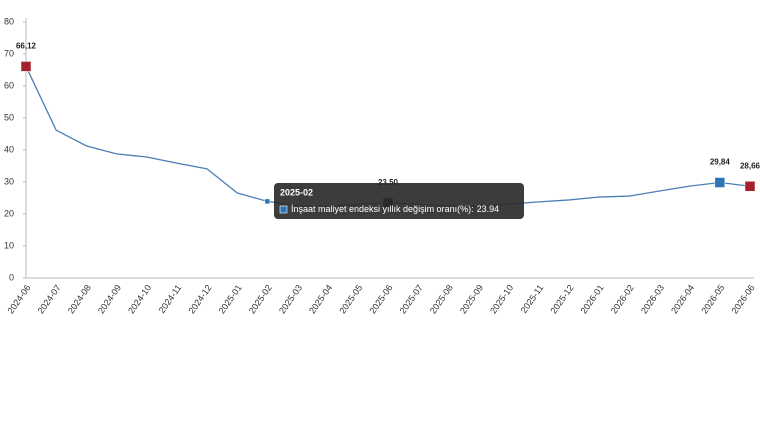 The height and width of the screenshot is (430, 760). Describe the element at coordinates (9, 53) in the screenshot. I see `y-tick-label: 70` at that location.